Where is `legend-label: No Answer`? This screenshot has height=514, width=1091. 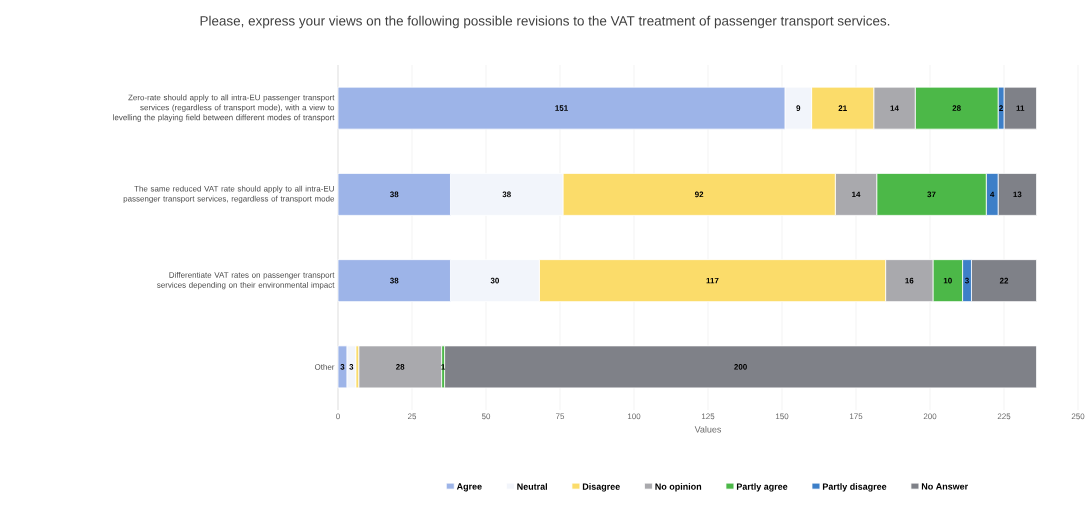 legend-label: No Answer is located at coordinates (944, 486).